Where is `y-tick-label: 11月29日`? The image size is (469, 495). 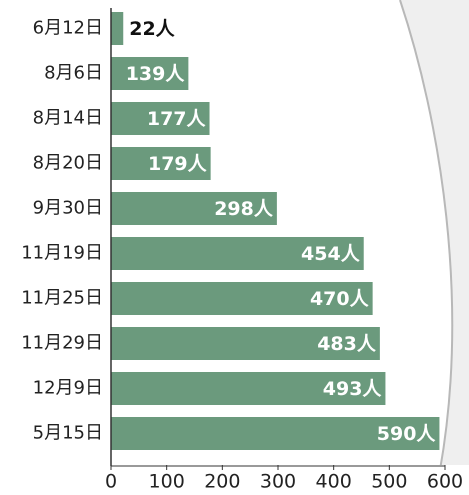 y-tick-label: 11月29日 is located at coordinates (62, 343).